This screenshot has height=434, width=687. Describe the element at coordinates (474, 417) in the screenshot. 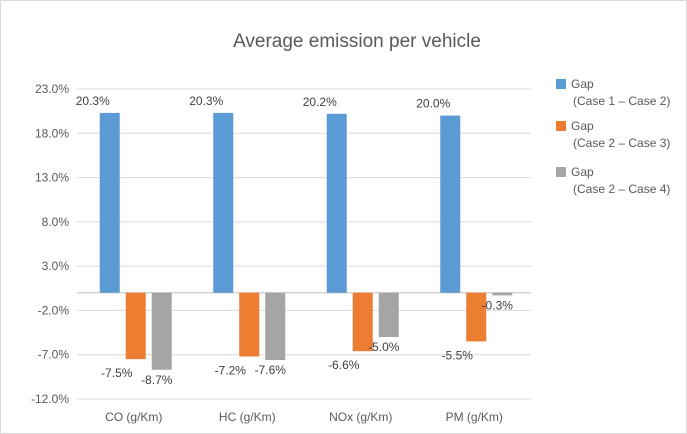

I see `x-tick-label: PM (g/Km)` at that location.